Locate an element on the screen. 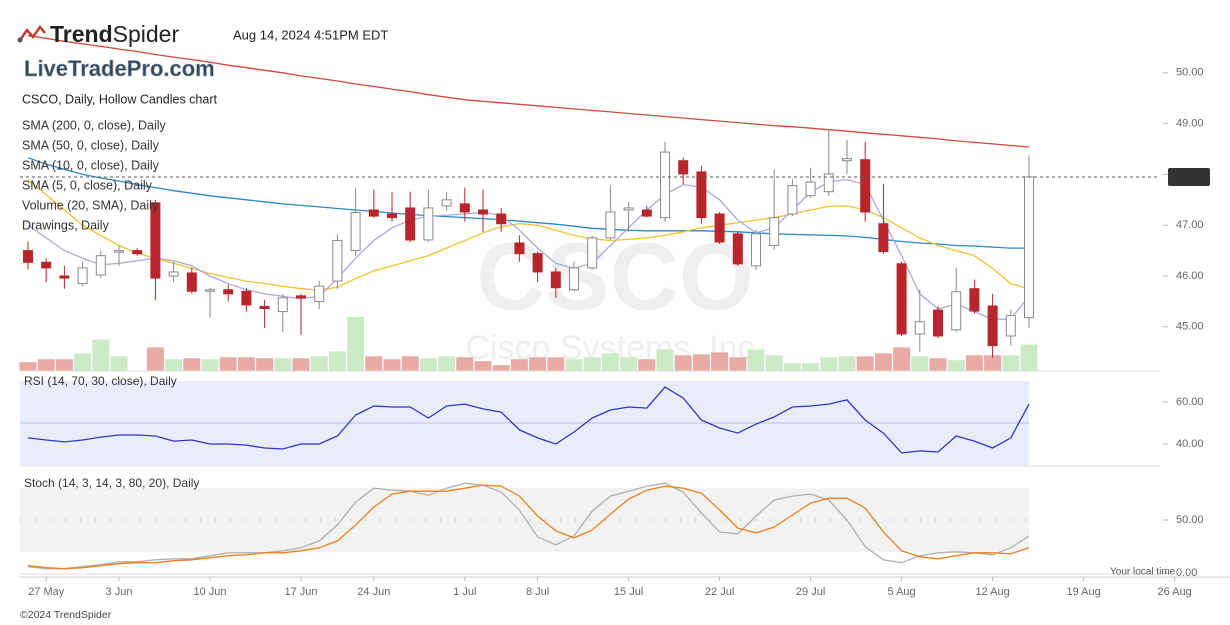  y-tick-label: 47.00 is located at coordinates (1190, 225).